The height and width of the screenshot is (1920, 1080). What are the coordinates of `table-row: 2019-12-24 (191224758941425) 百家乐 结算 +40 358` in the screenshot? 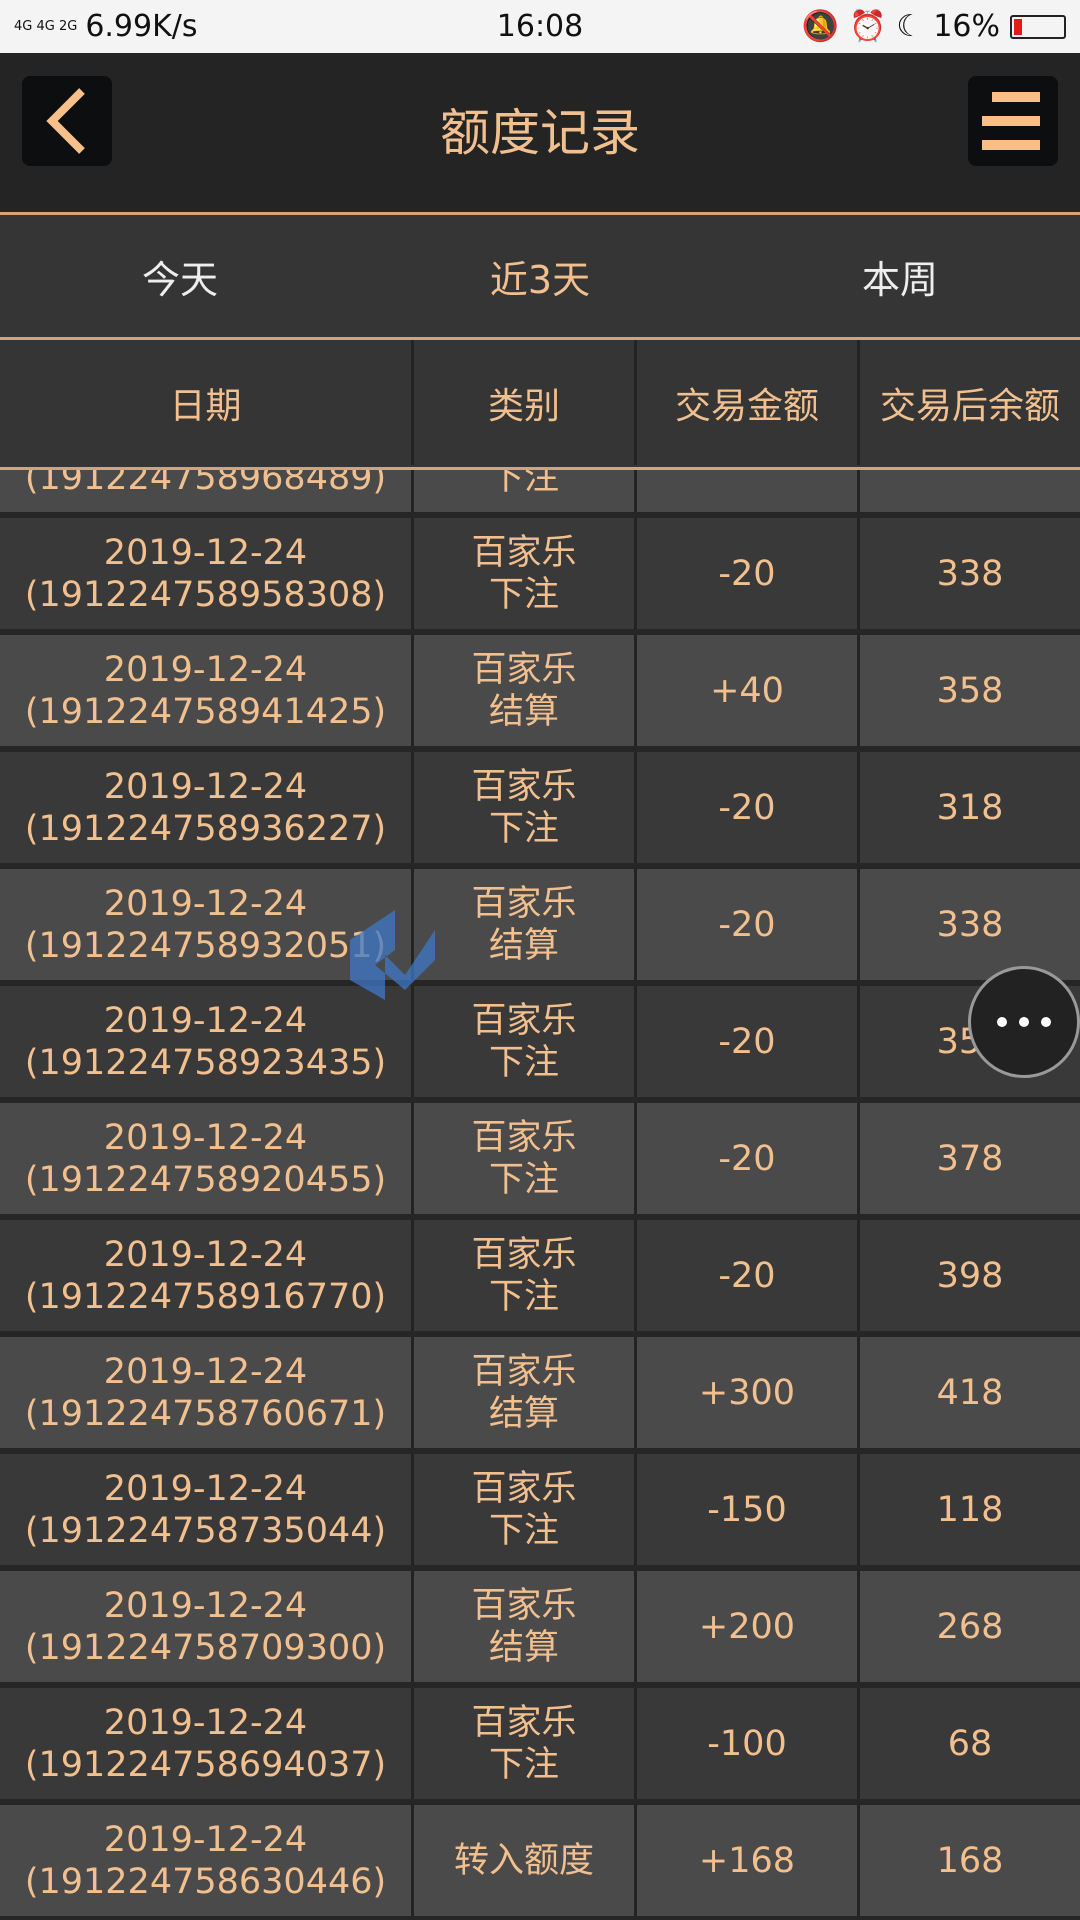 It's located at (540, 693).